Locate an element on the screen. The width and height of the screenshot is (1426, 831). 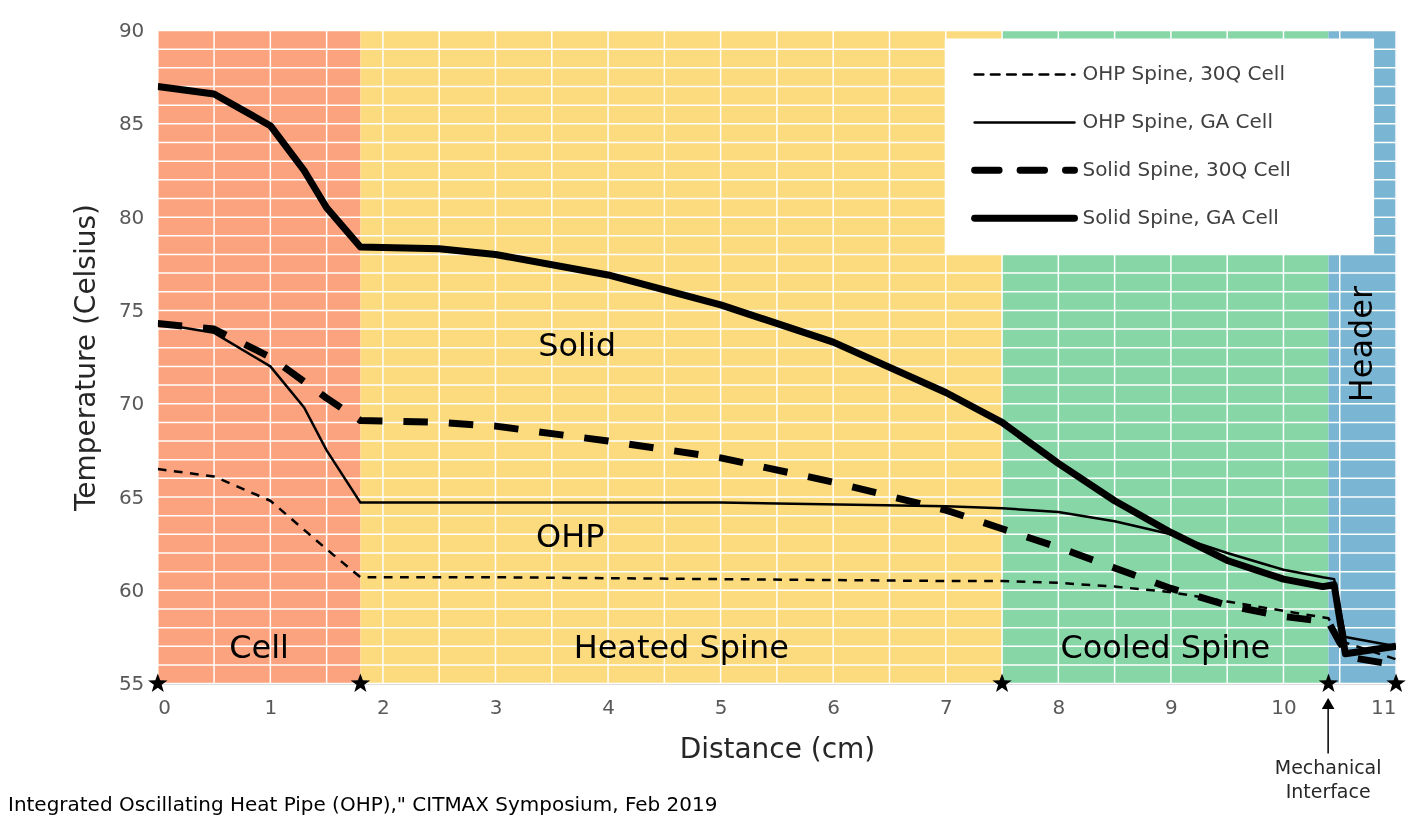
x-tick-label: 9 is located at coordinates (1171, 707).